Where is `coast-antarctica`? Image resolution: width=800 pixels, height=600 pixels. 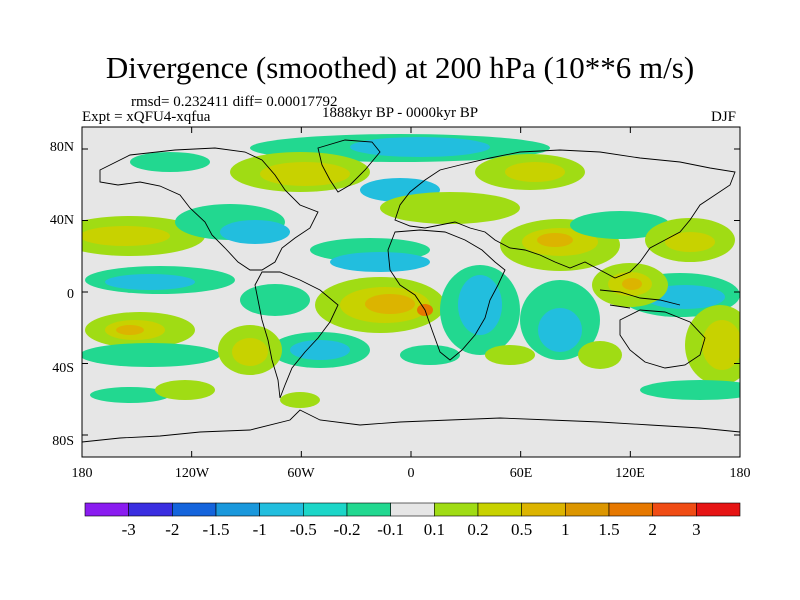 coast-antarctica is located at coordinates (411, 426).